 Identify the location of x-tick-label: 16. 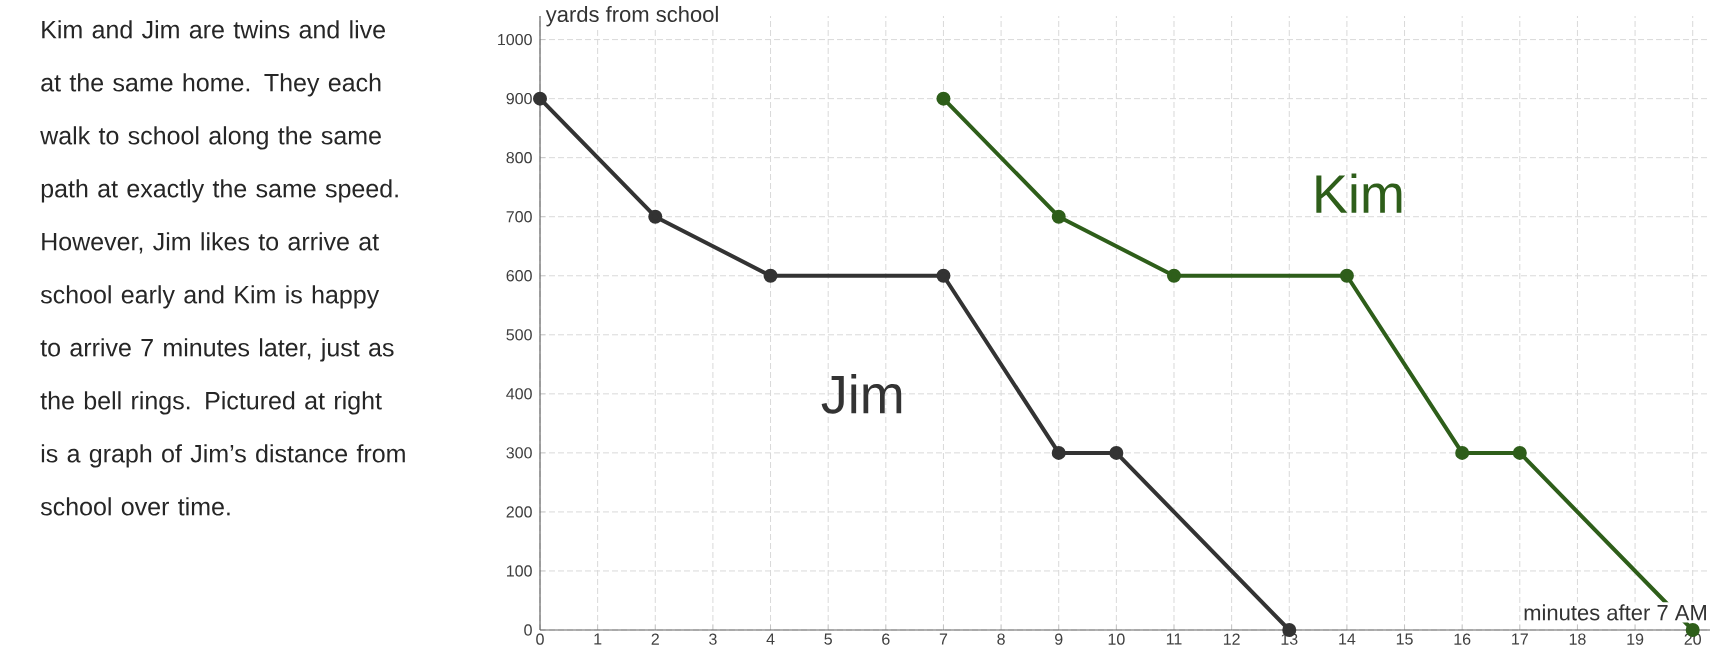
(1462, 639).